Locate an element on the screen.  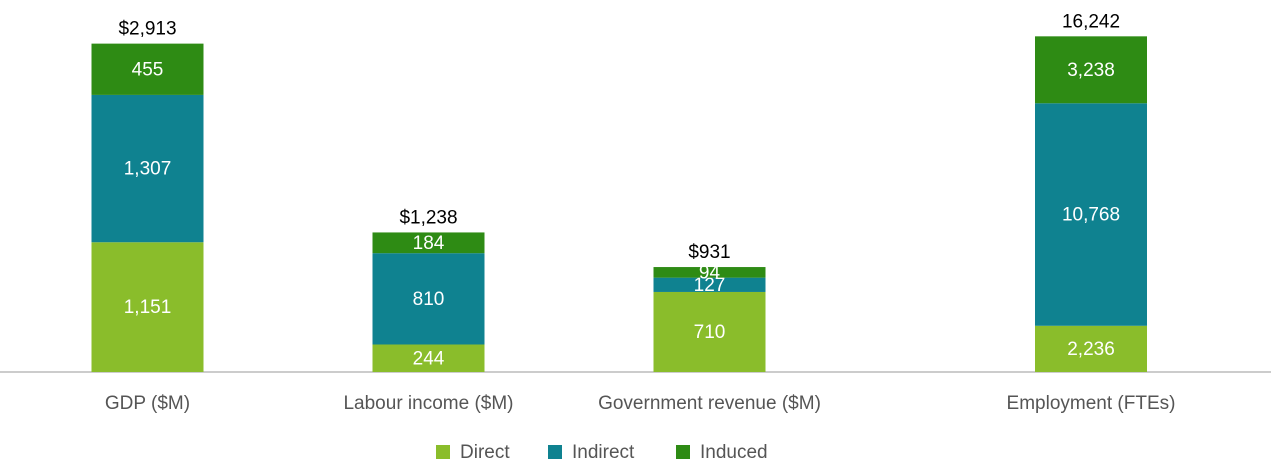
segment-label: 710 is located at coordinates (710, 332).